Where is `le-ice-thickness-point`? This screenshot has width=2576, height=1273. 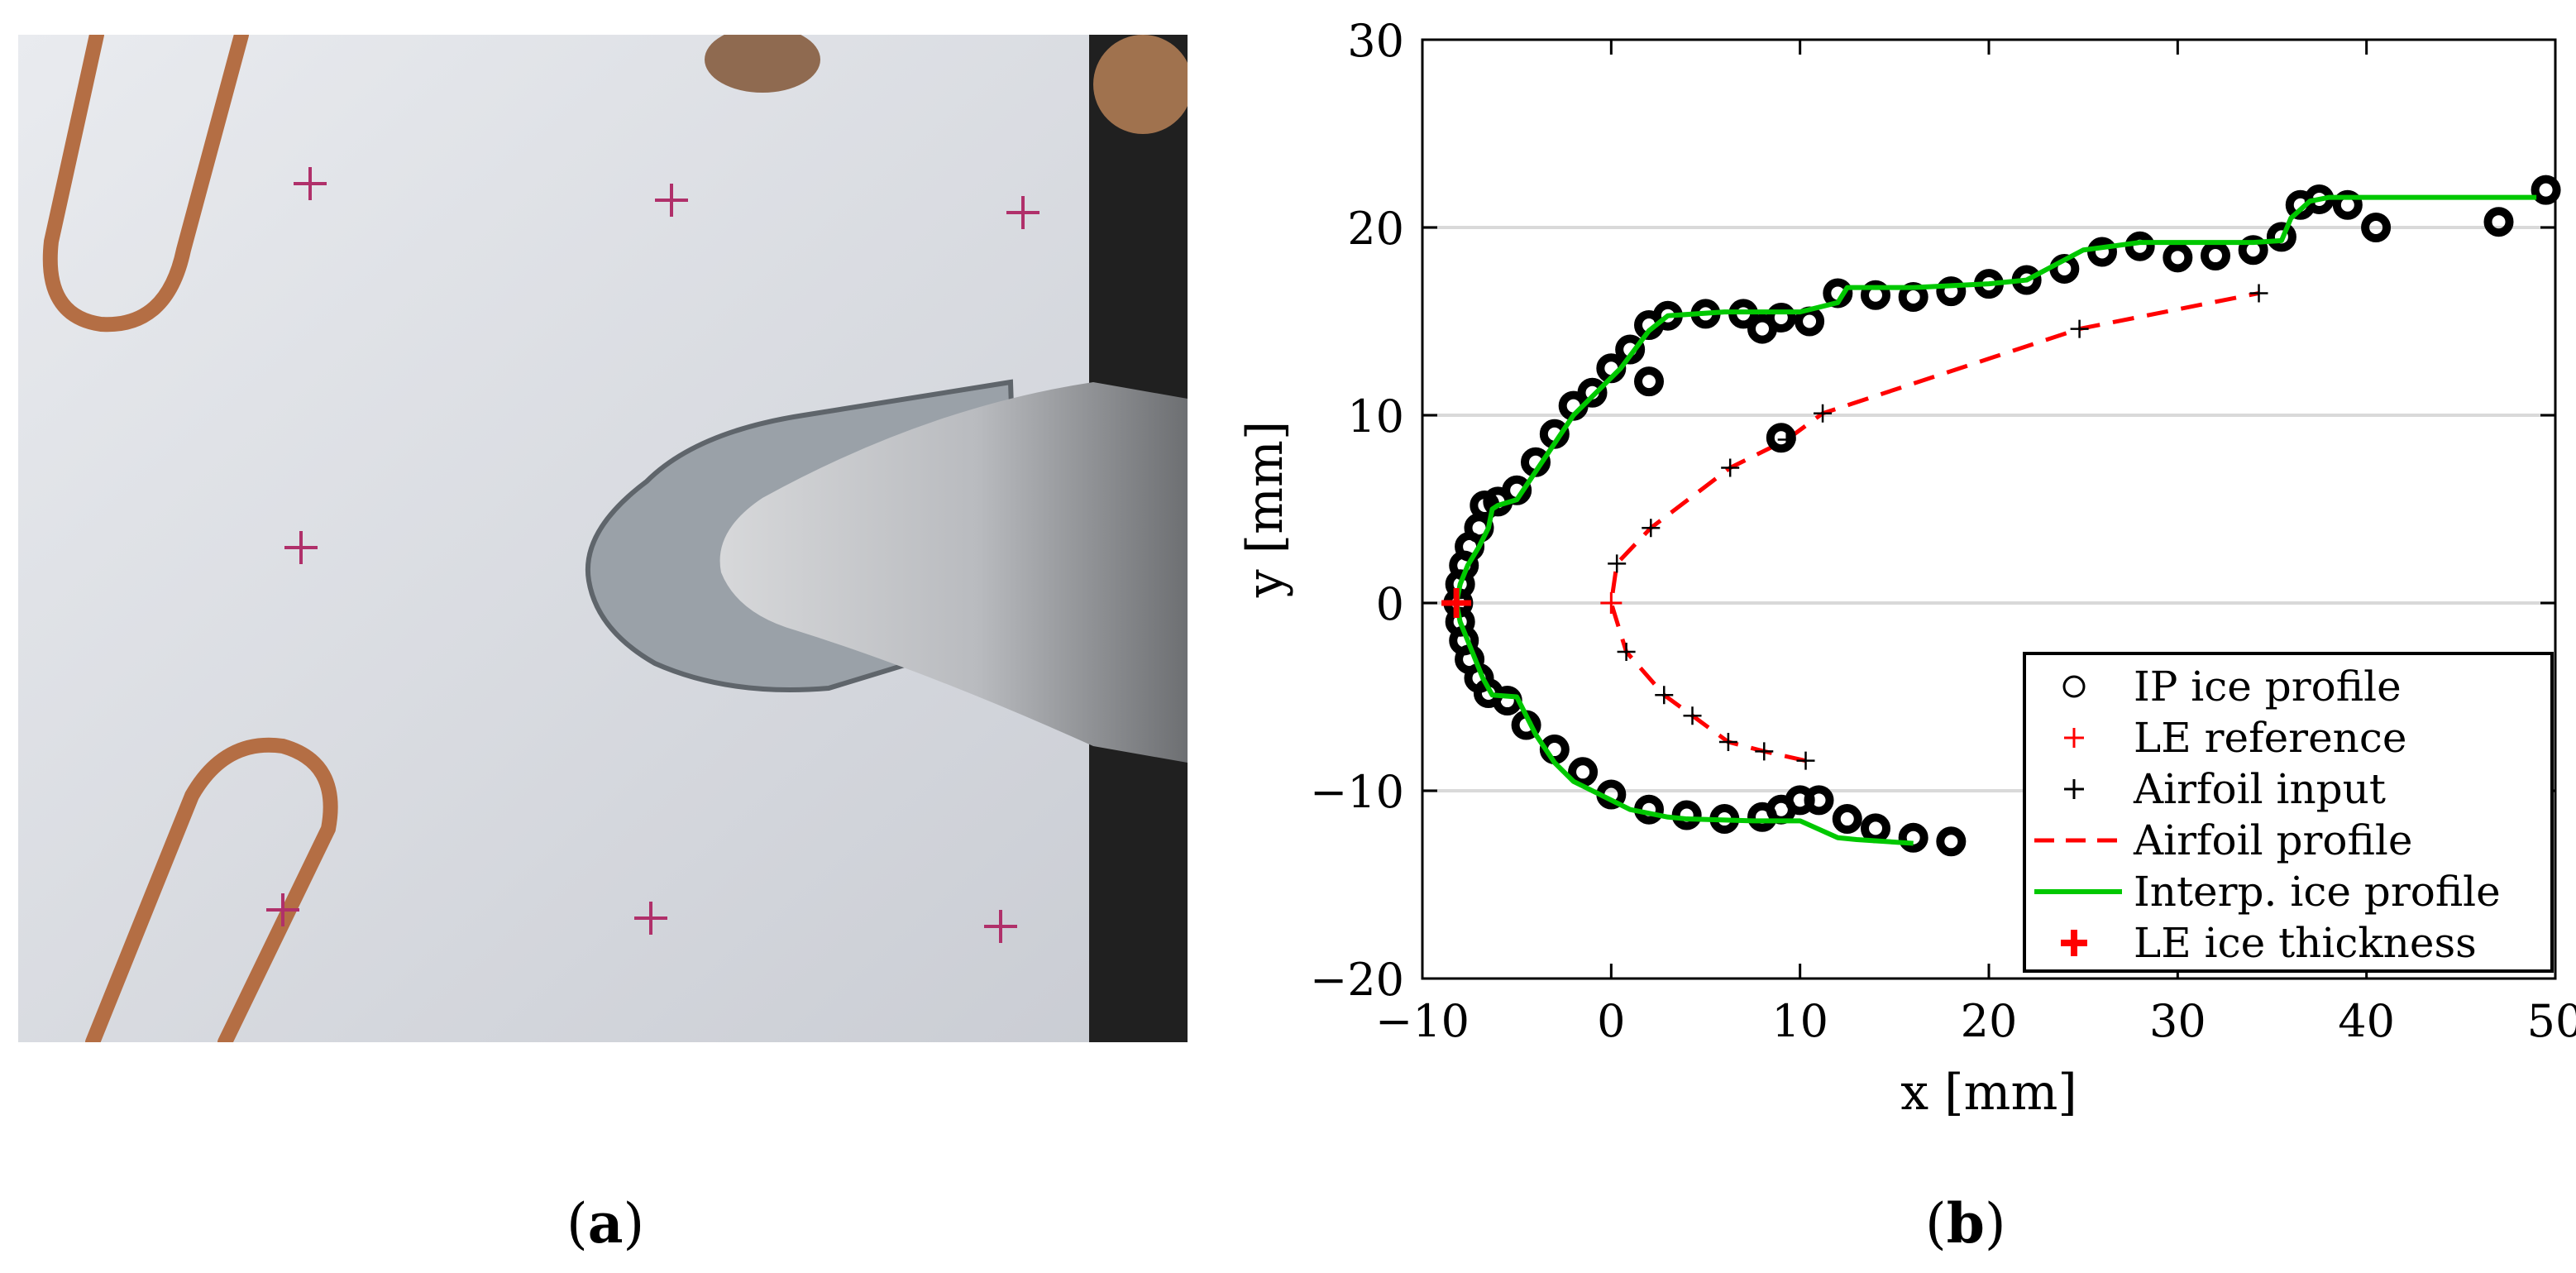
le-ice-thickness-point is located at coordinates (1456, 603).